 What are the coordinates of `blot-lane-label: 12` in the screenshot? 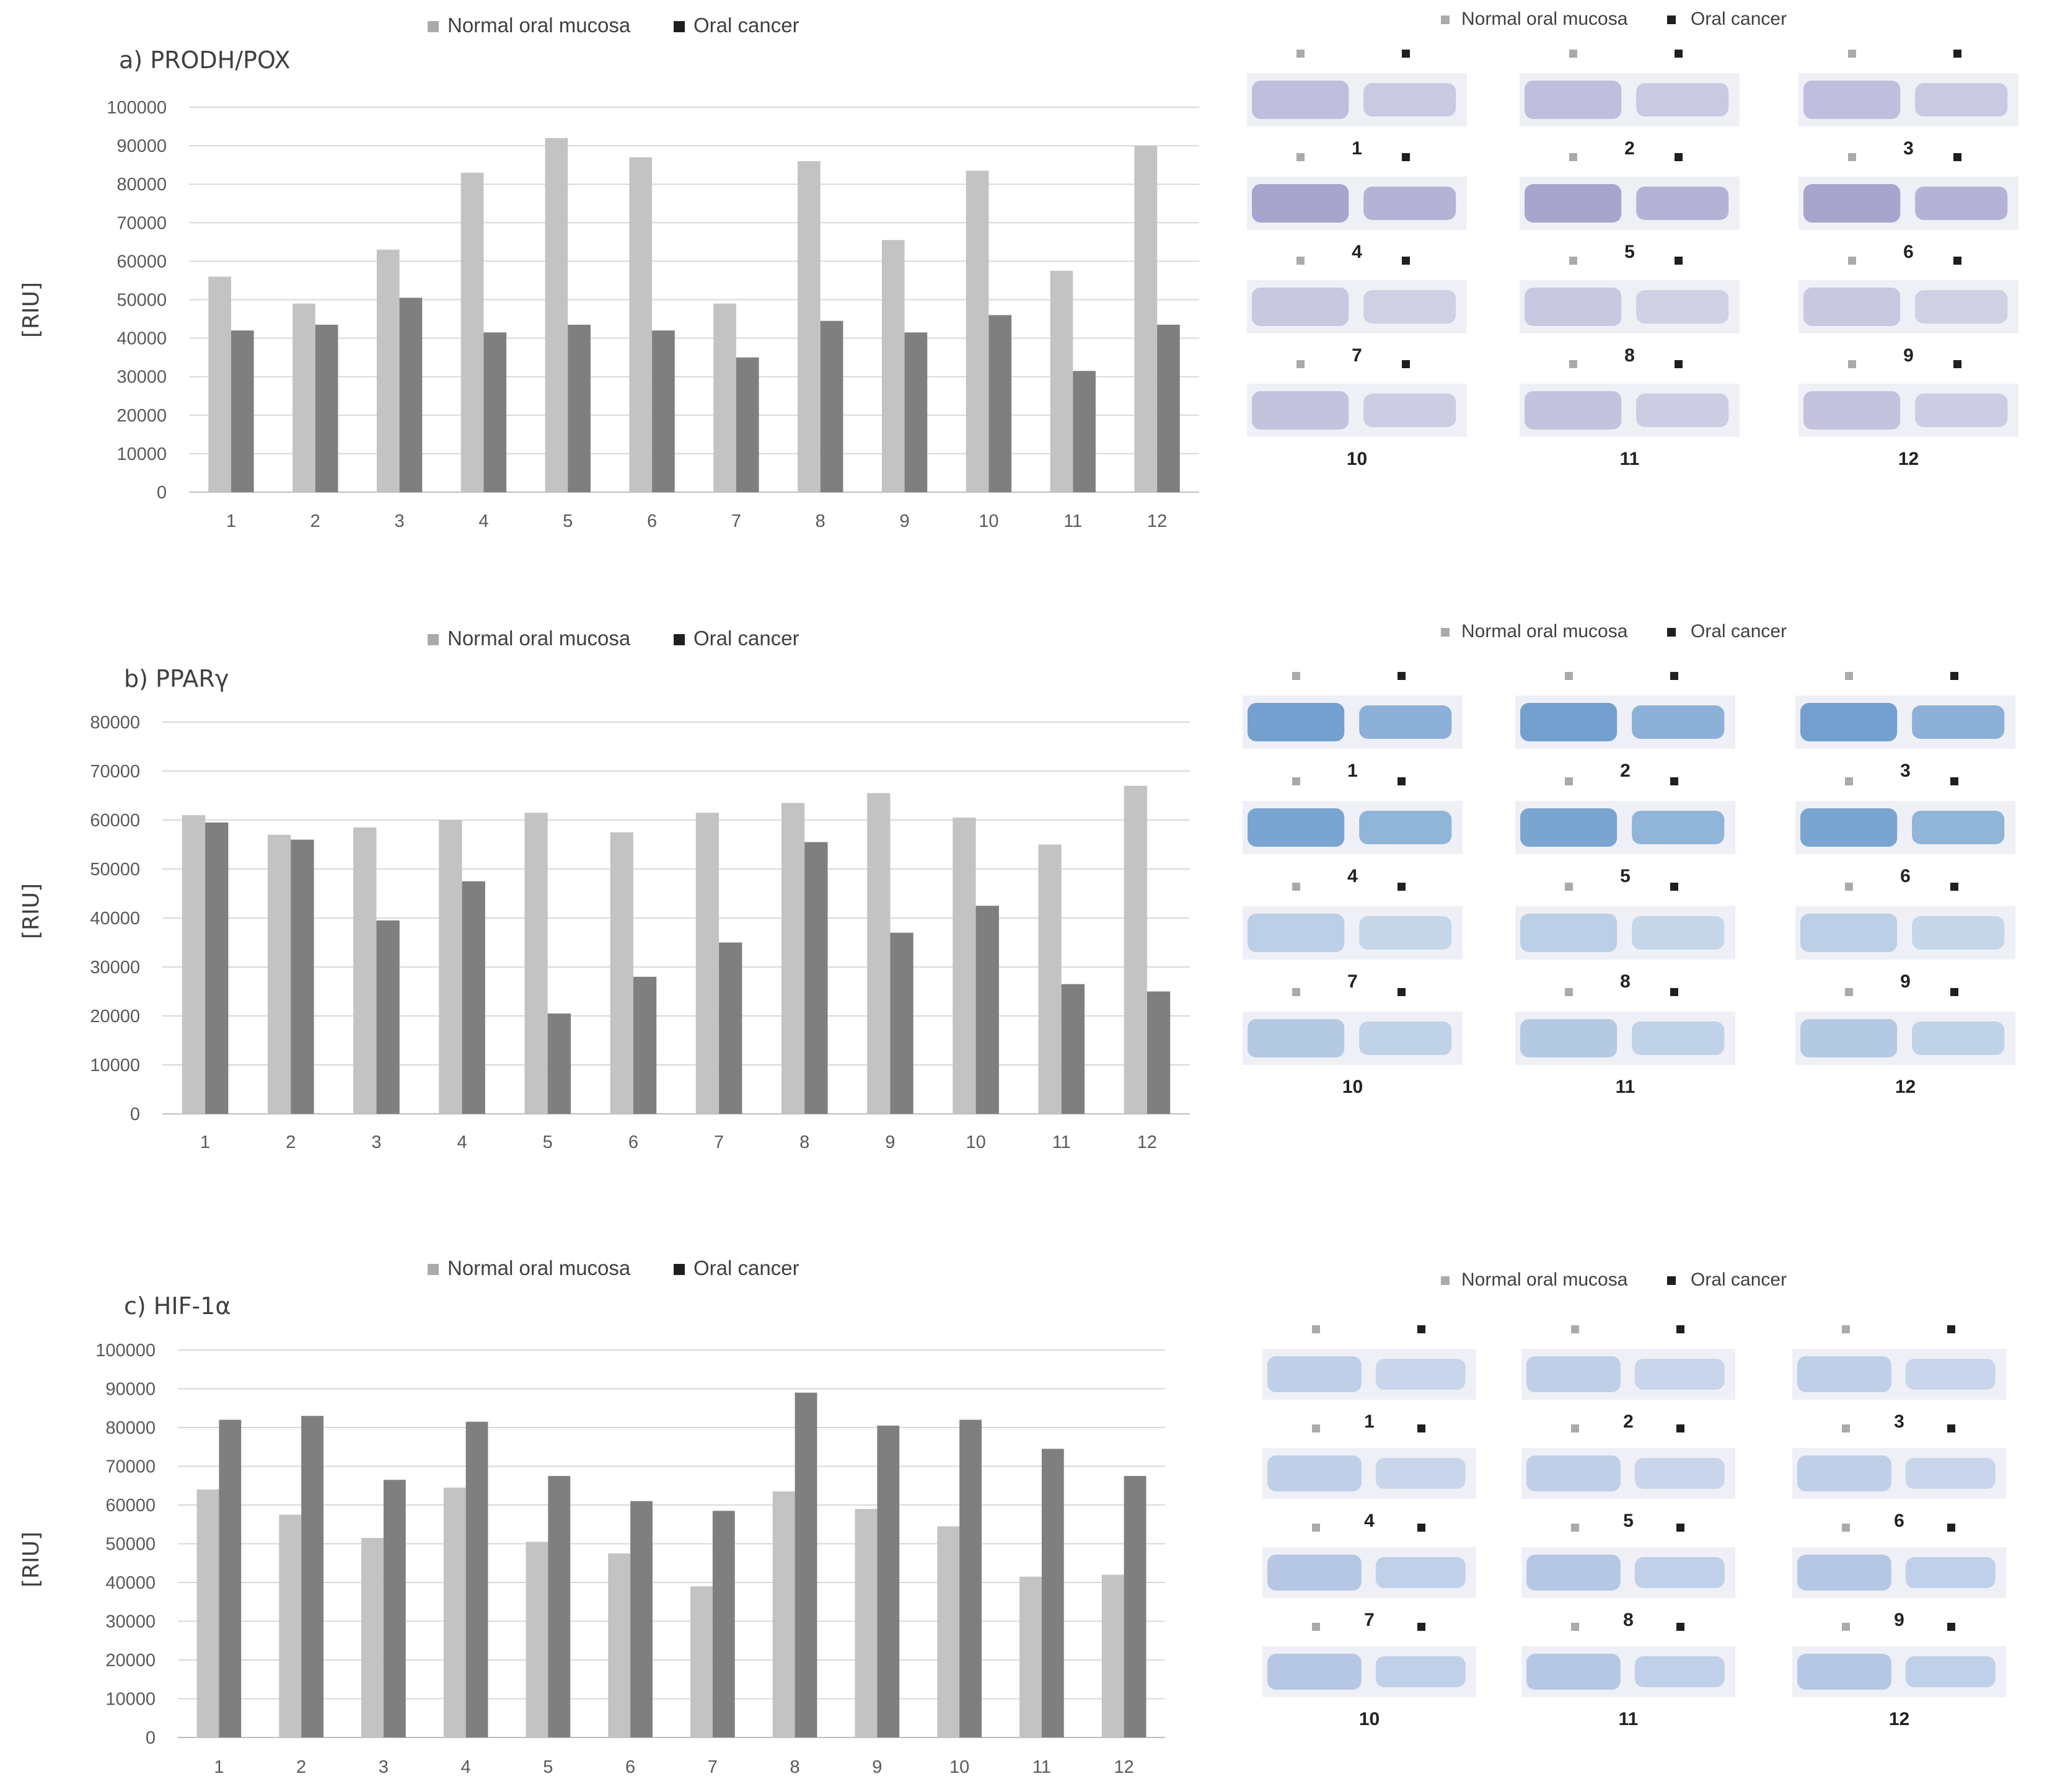 It's located at (1899, 1719).